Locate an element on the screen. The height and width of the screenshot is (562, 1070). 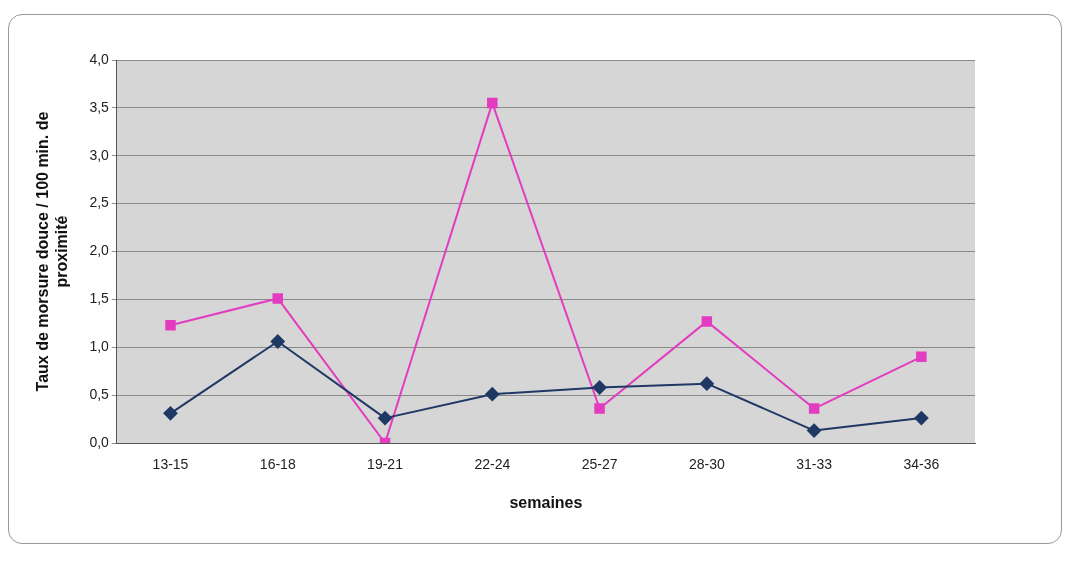
y-tick-label: 1,0 is located at coordinates (99, 346).